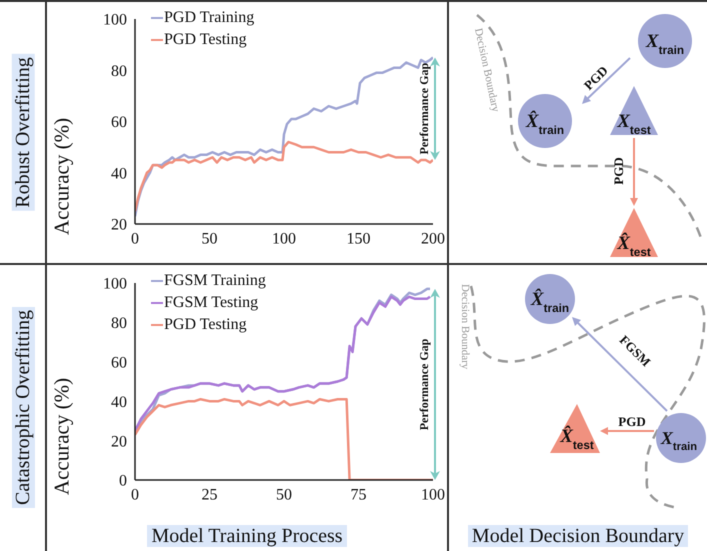 The width and height of the screenshot is (707, 551). I want to click on legend-label: PGD Training, so click(209, 18).